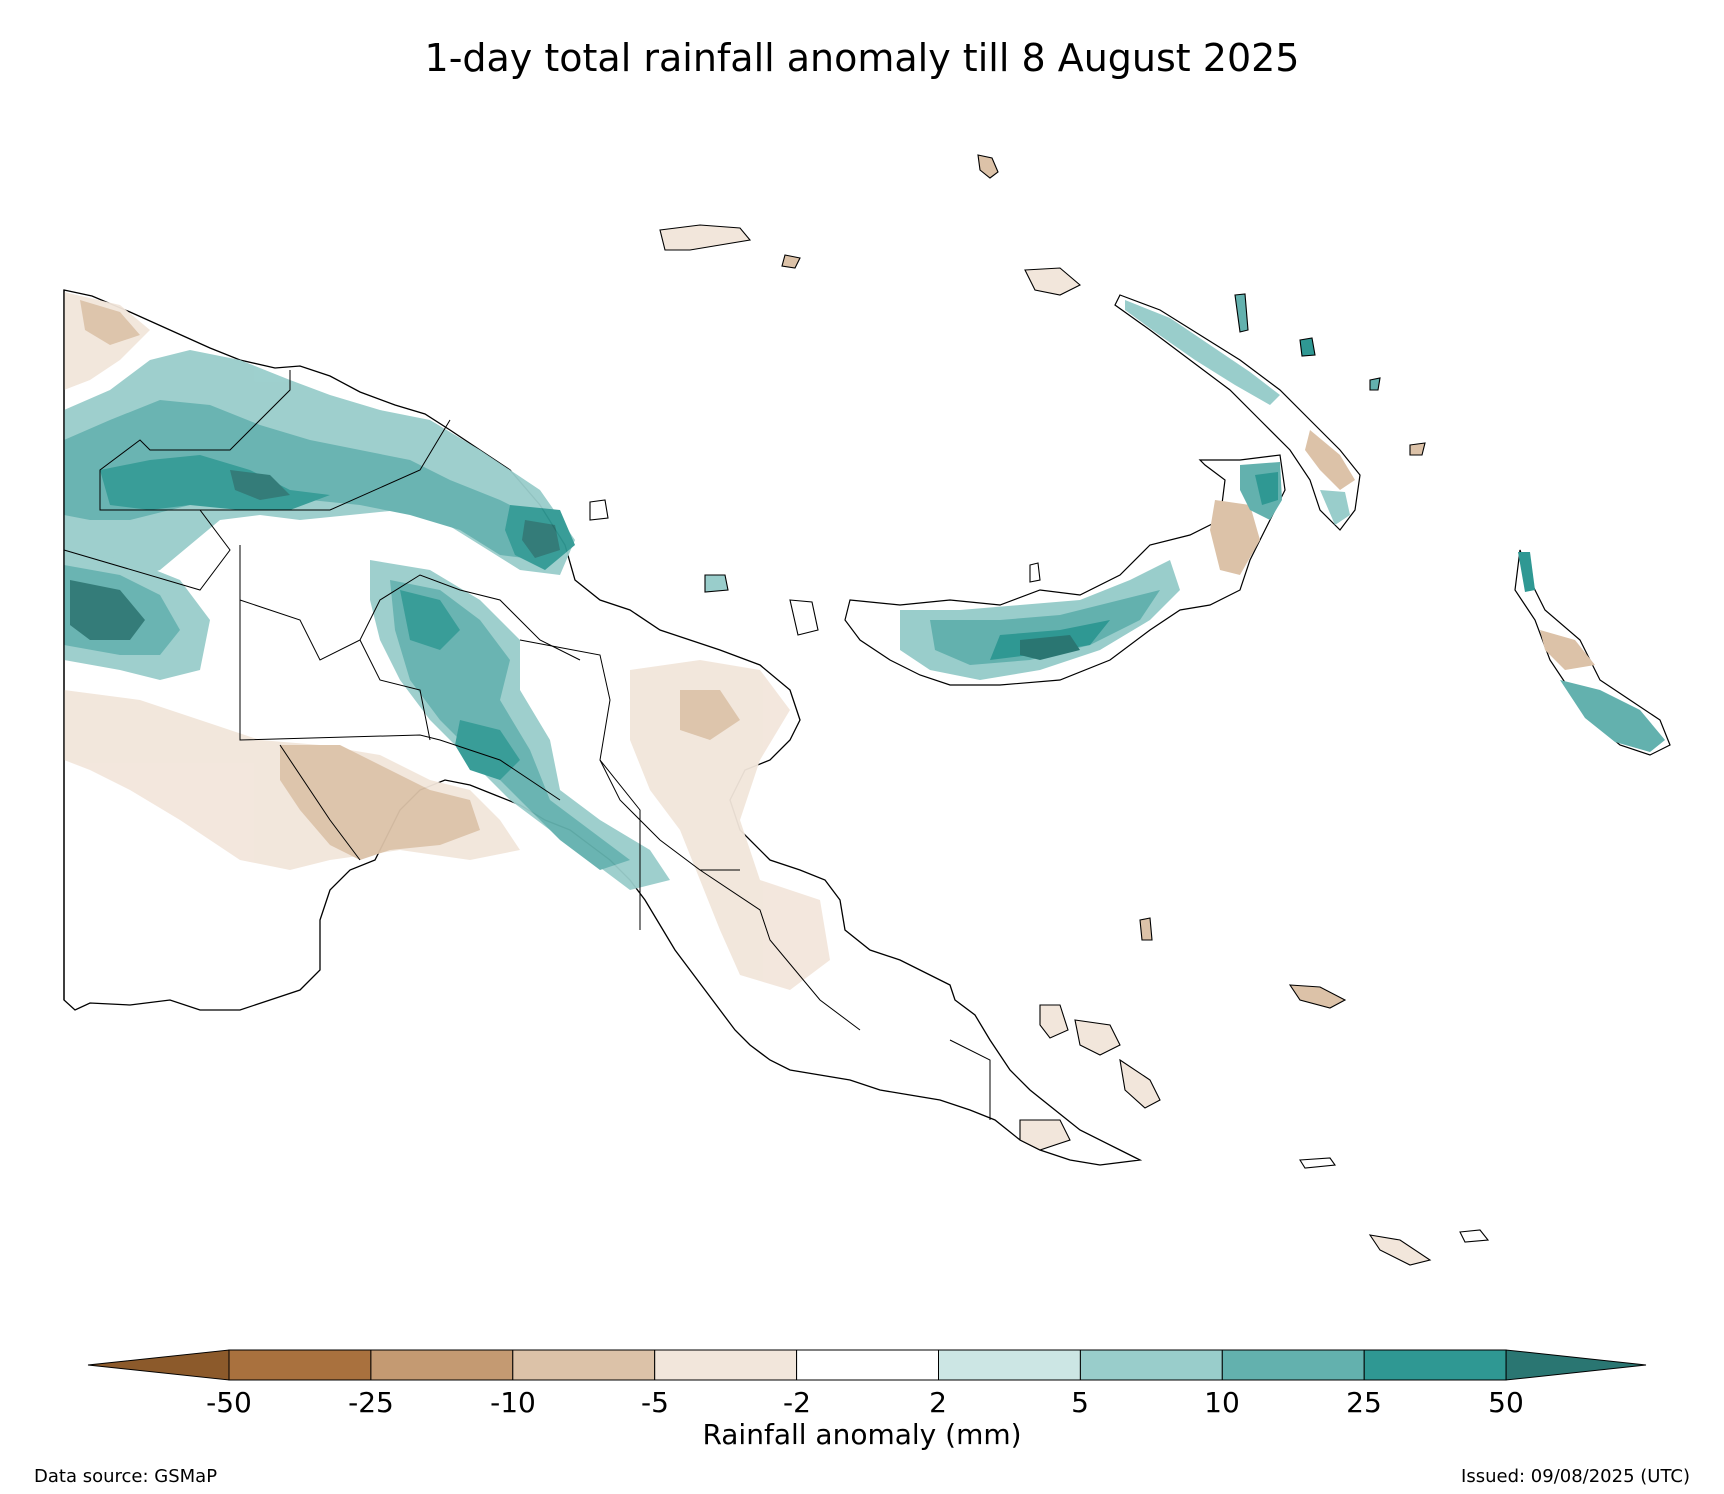  I want to click on wet-region-north-mid, so click(302, 480).